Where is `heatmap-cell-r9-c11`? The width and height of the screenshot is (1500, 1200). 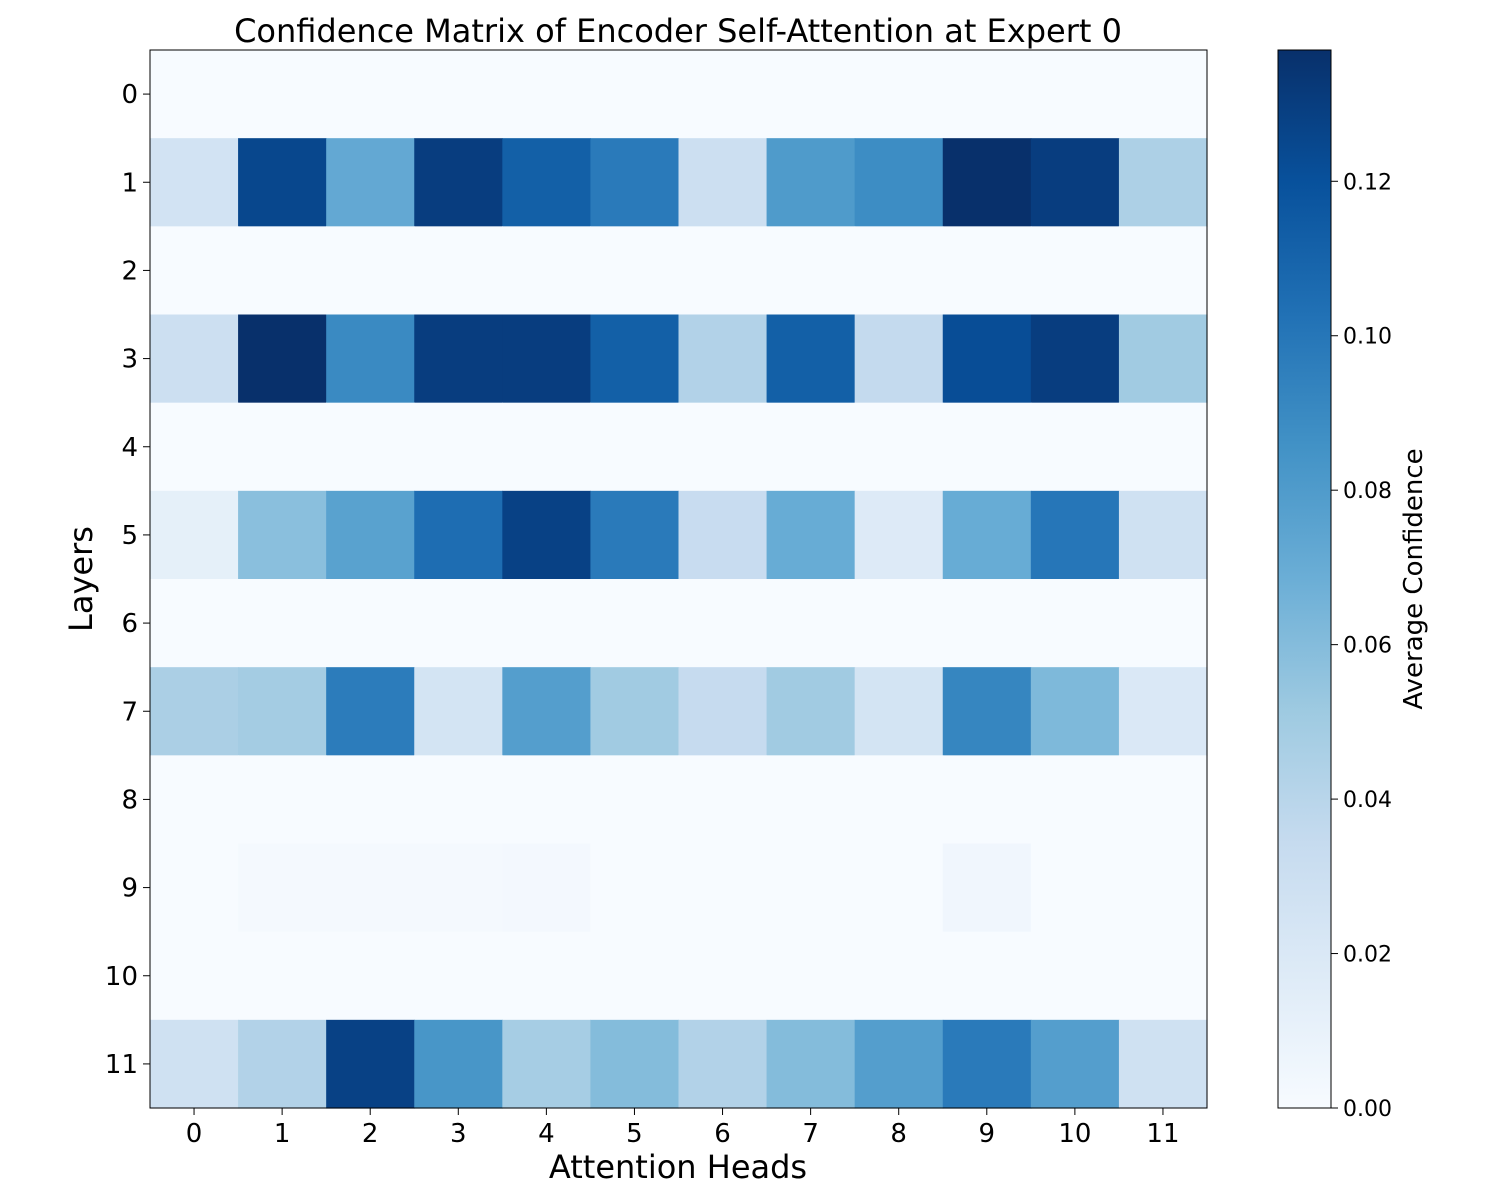
heatmap-cell-r9-c11 is located at coordinates (1163, 888).